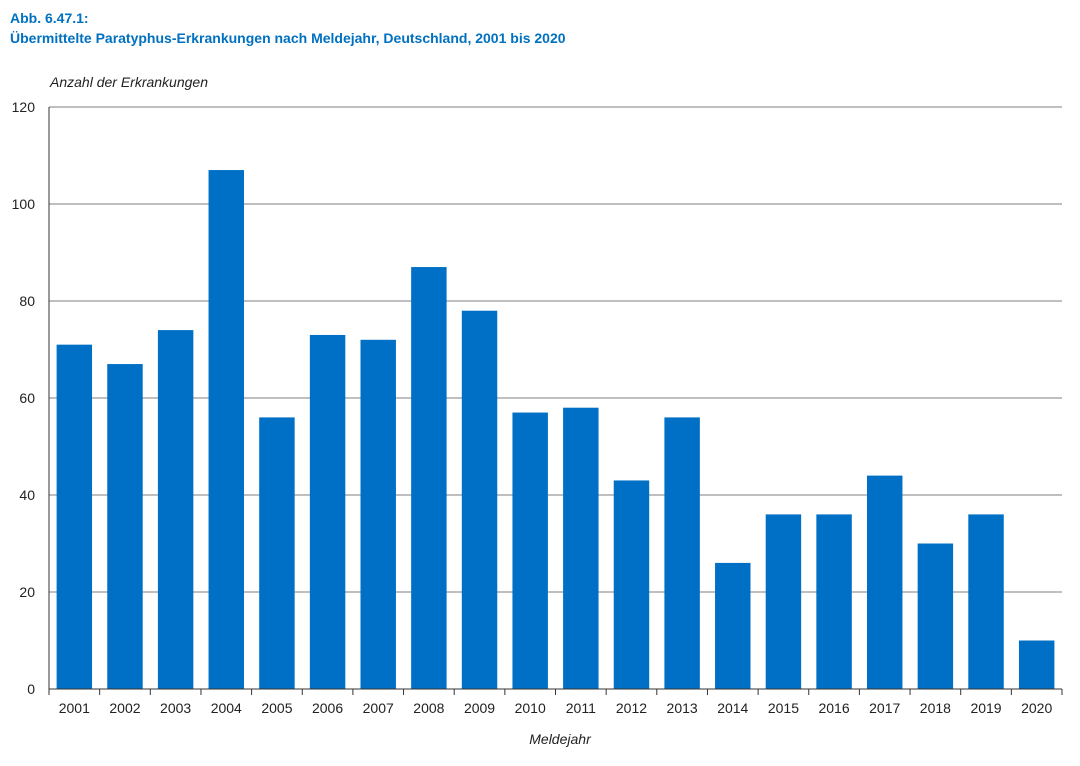 Image resolution: width=1080 pixels, height=766 pixels. What do you see at coordinates (74, 708) in the screenshot?
I see `x-tick-label: 2001` at bounding box center [74, 708].